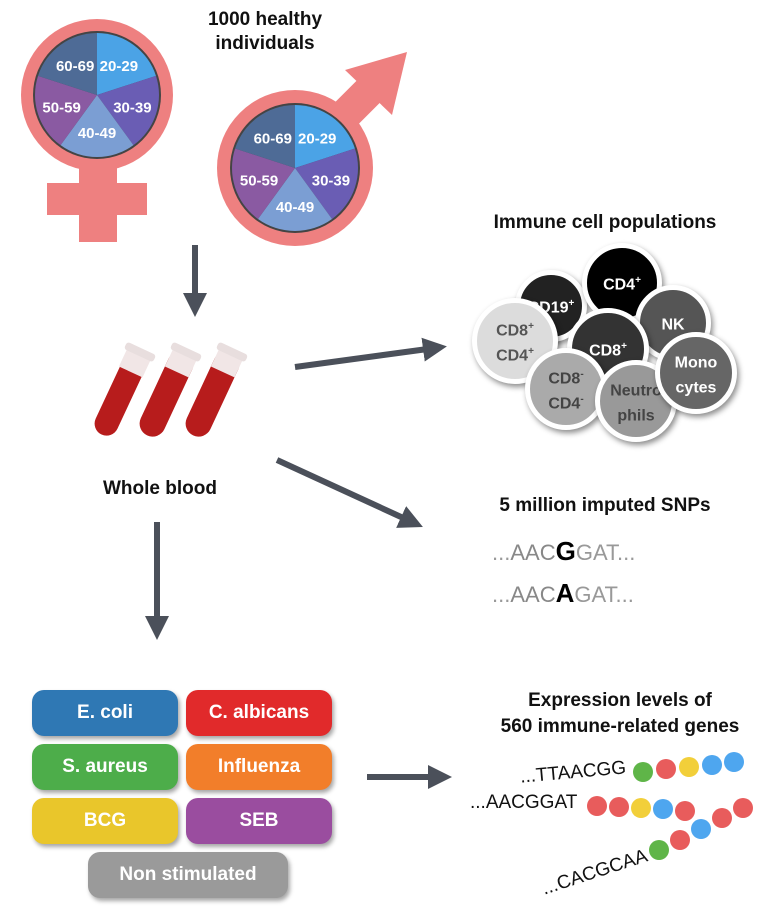 This screenshot has height=922, width=771. Describe the element at coordinates (696, 373) in the screenshot. I see `immune-cell: Mono cytes` at that location.